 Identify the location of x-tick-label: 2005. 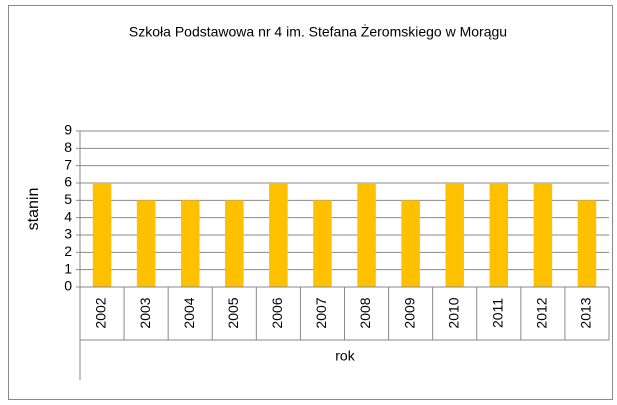
(233, 312).